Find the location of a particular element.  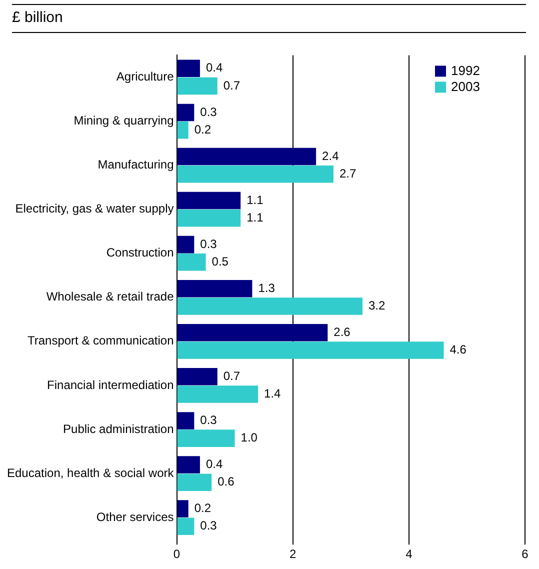

y-tick-label: Wholesale & retail trade is located at coordinates (110, 297).